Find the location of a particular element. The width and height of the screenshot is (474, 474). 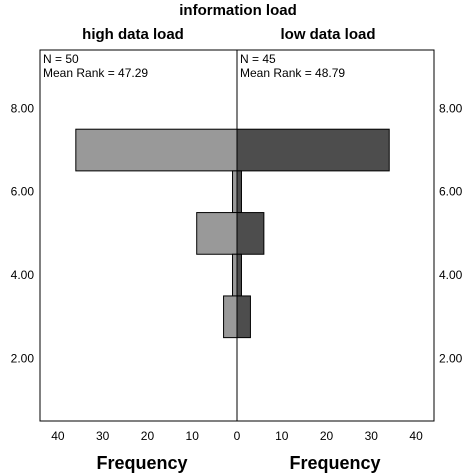

y-tick-label-left: 2.00 is located at coordinates (23, 358).